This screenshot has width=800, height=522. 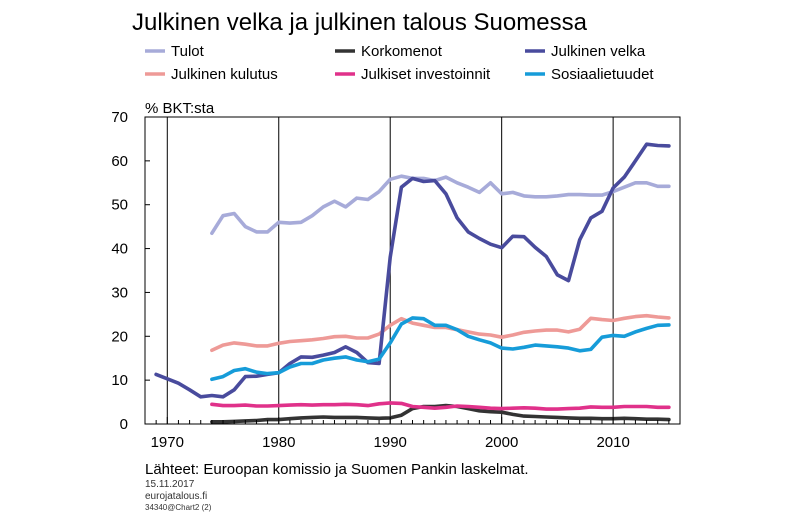 What do you see at coordinates (170, 484) in the screenshot?
I see `publish-date: 15.11.2017` at bounding box center [170, 484].